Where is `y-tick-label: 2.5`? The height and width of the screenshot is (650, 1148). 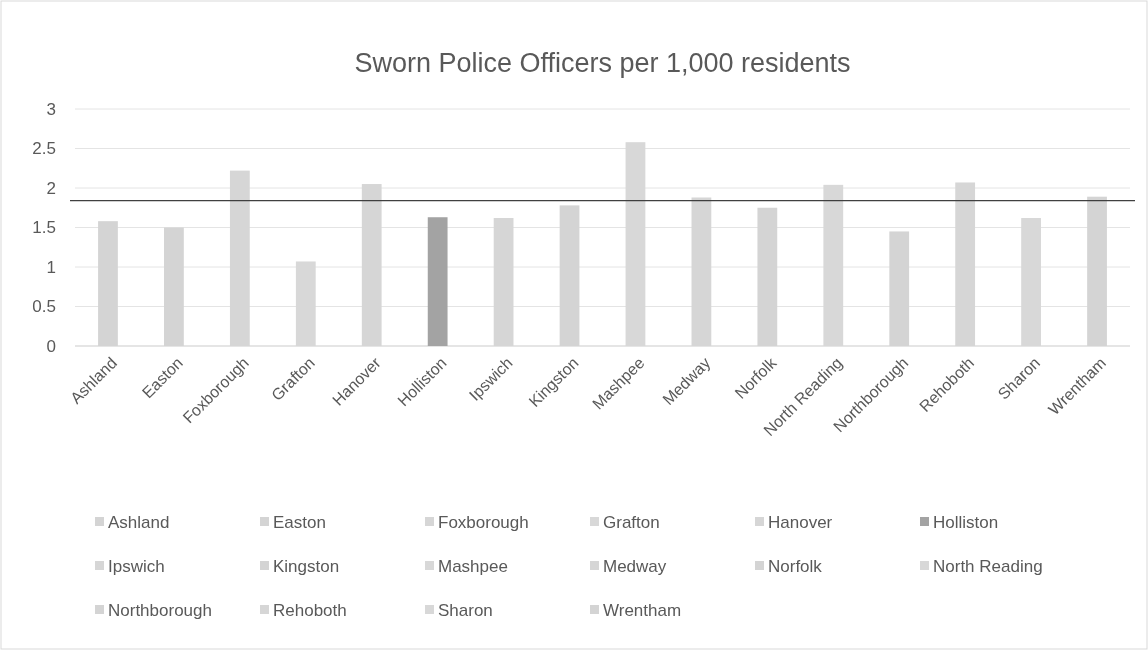
y-tick-label: 2.5 is located at coordinates (44, 149).